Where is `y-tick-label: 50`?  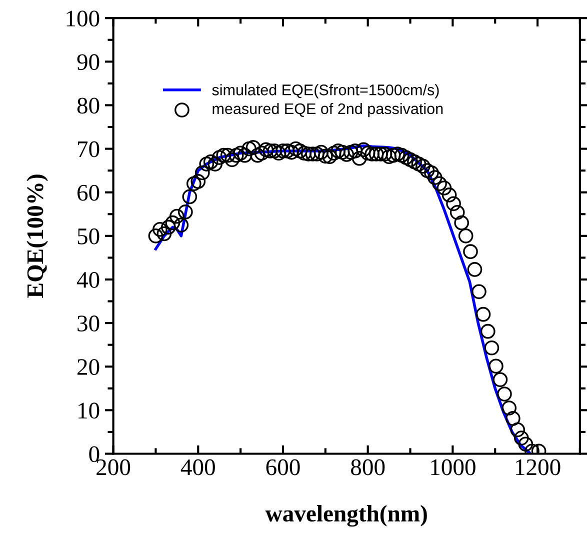
y-tick-label: 50 is located at coordinates (89, 236).